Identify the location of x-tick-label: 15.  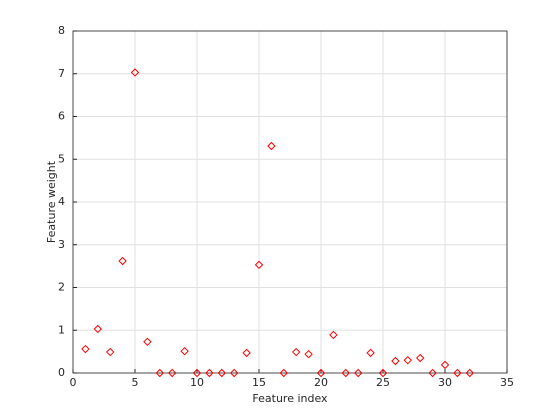
(259, 382).